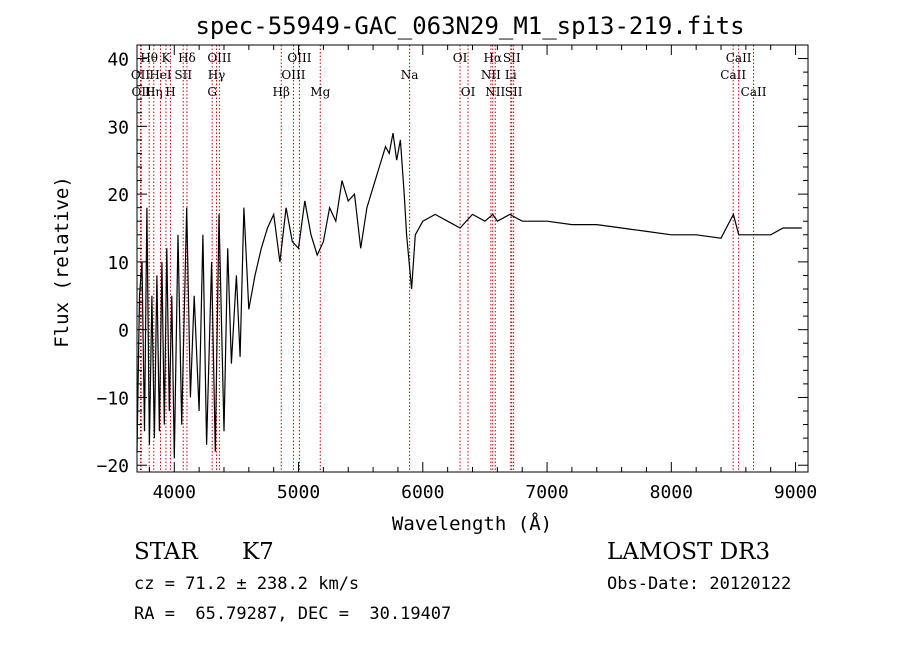 The width and height of the screenshot is (900, 649). I want to click on line-marker-label: Hθ, so click(149, 58).